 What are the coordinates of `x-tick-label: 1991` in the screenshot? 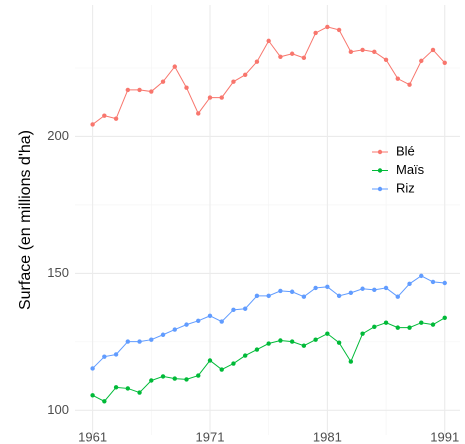 It's located at (444, 436).